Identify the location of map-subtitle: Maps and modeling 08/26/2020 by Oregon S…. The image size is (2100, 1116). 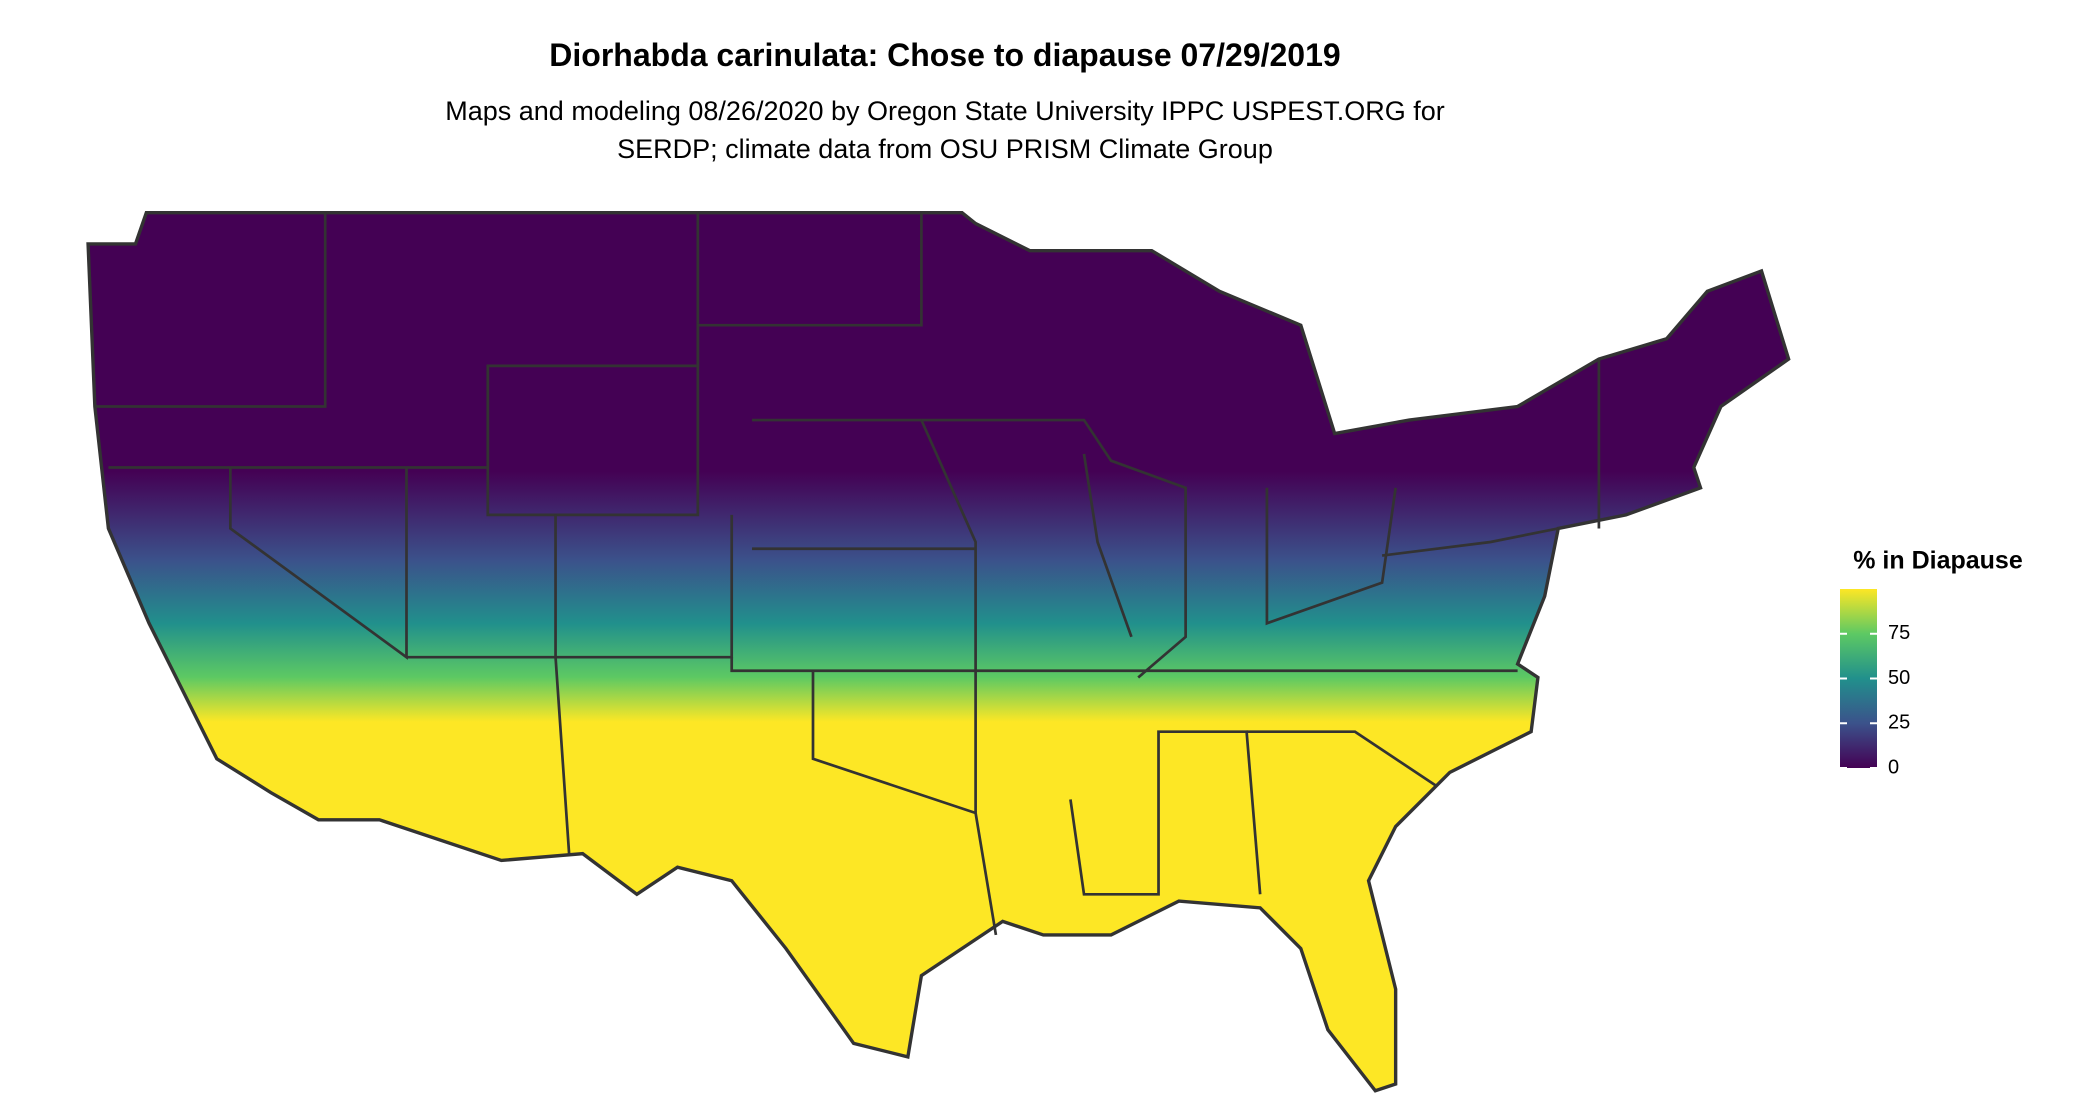
(945, 111).